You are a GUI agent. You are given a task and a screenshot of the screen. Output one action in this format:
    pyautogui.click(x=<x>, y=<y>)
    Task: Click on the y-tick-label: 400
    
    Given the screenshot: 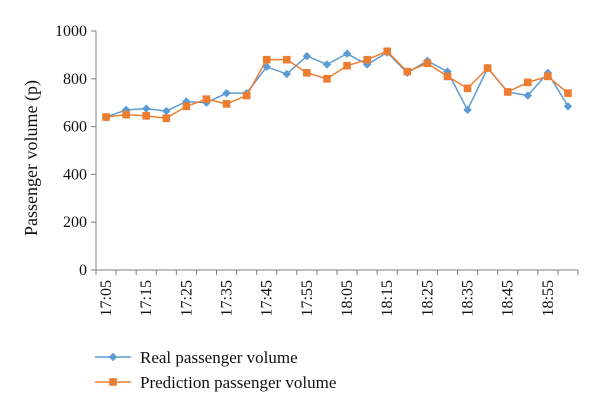 What is the action you would take?
    pyautogui.click(x=75, y=174)
    